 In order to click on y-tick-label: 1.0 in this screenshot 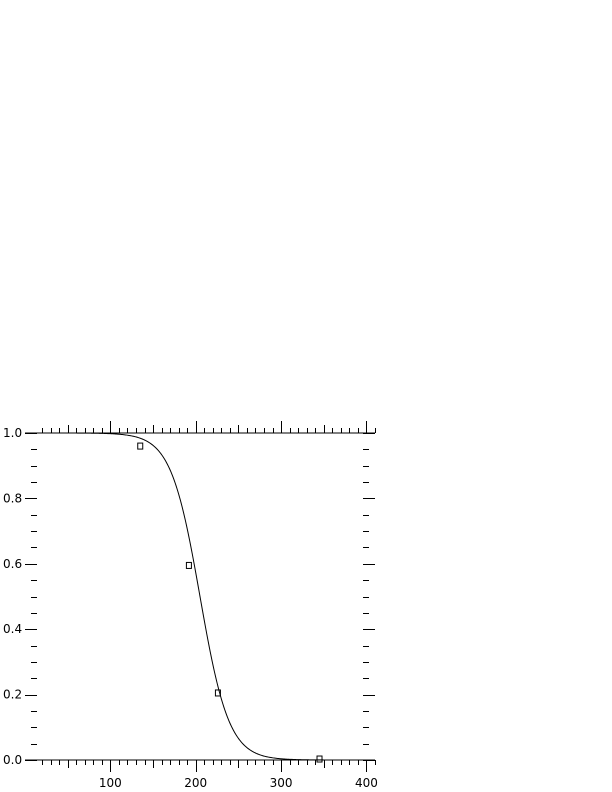, I will do `click(12, 433)`.